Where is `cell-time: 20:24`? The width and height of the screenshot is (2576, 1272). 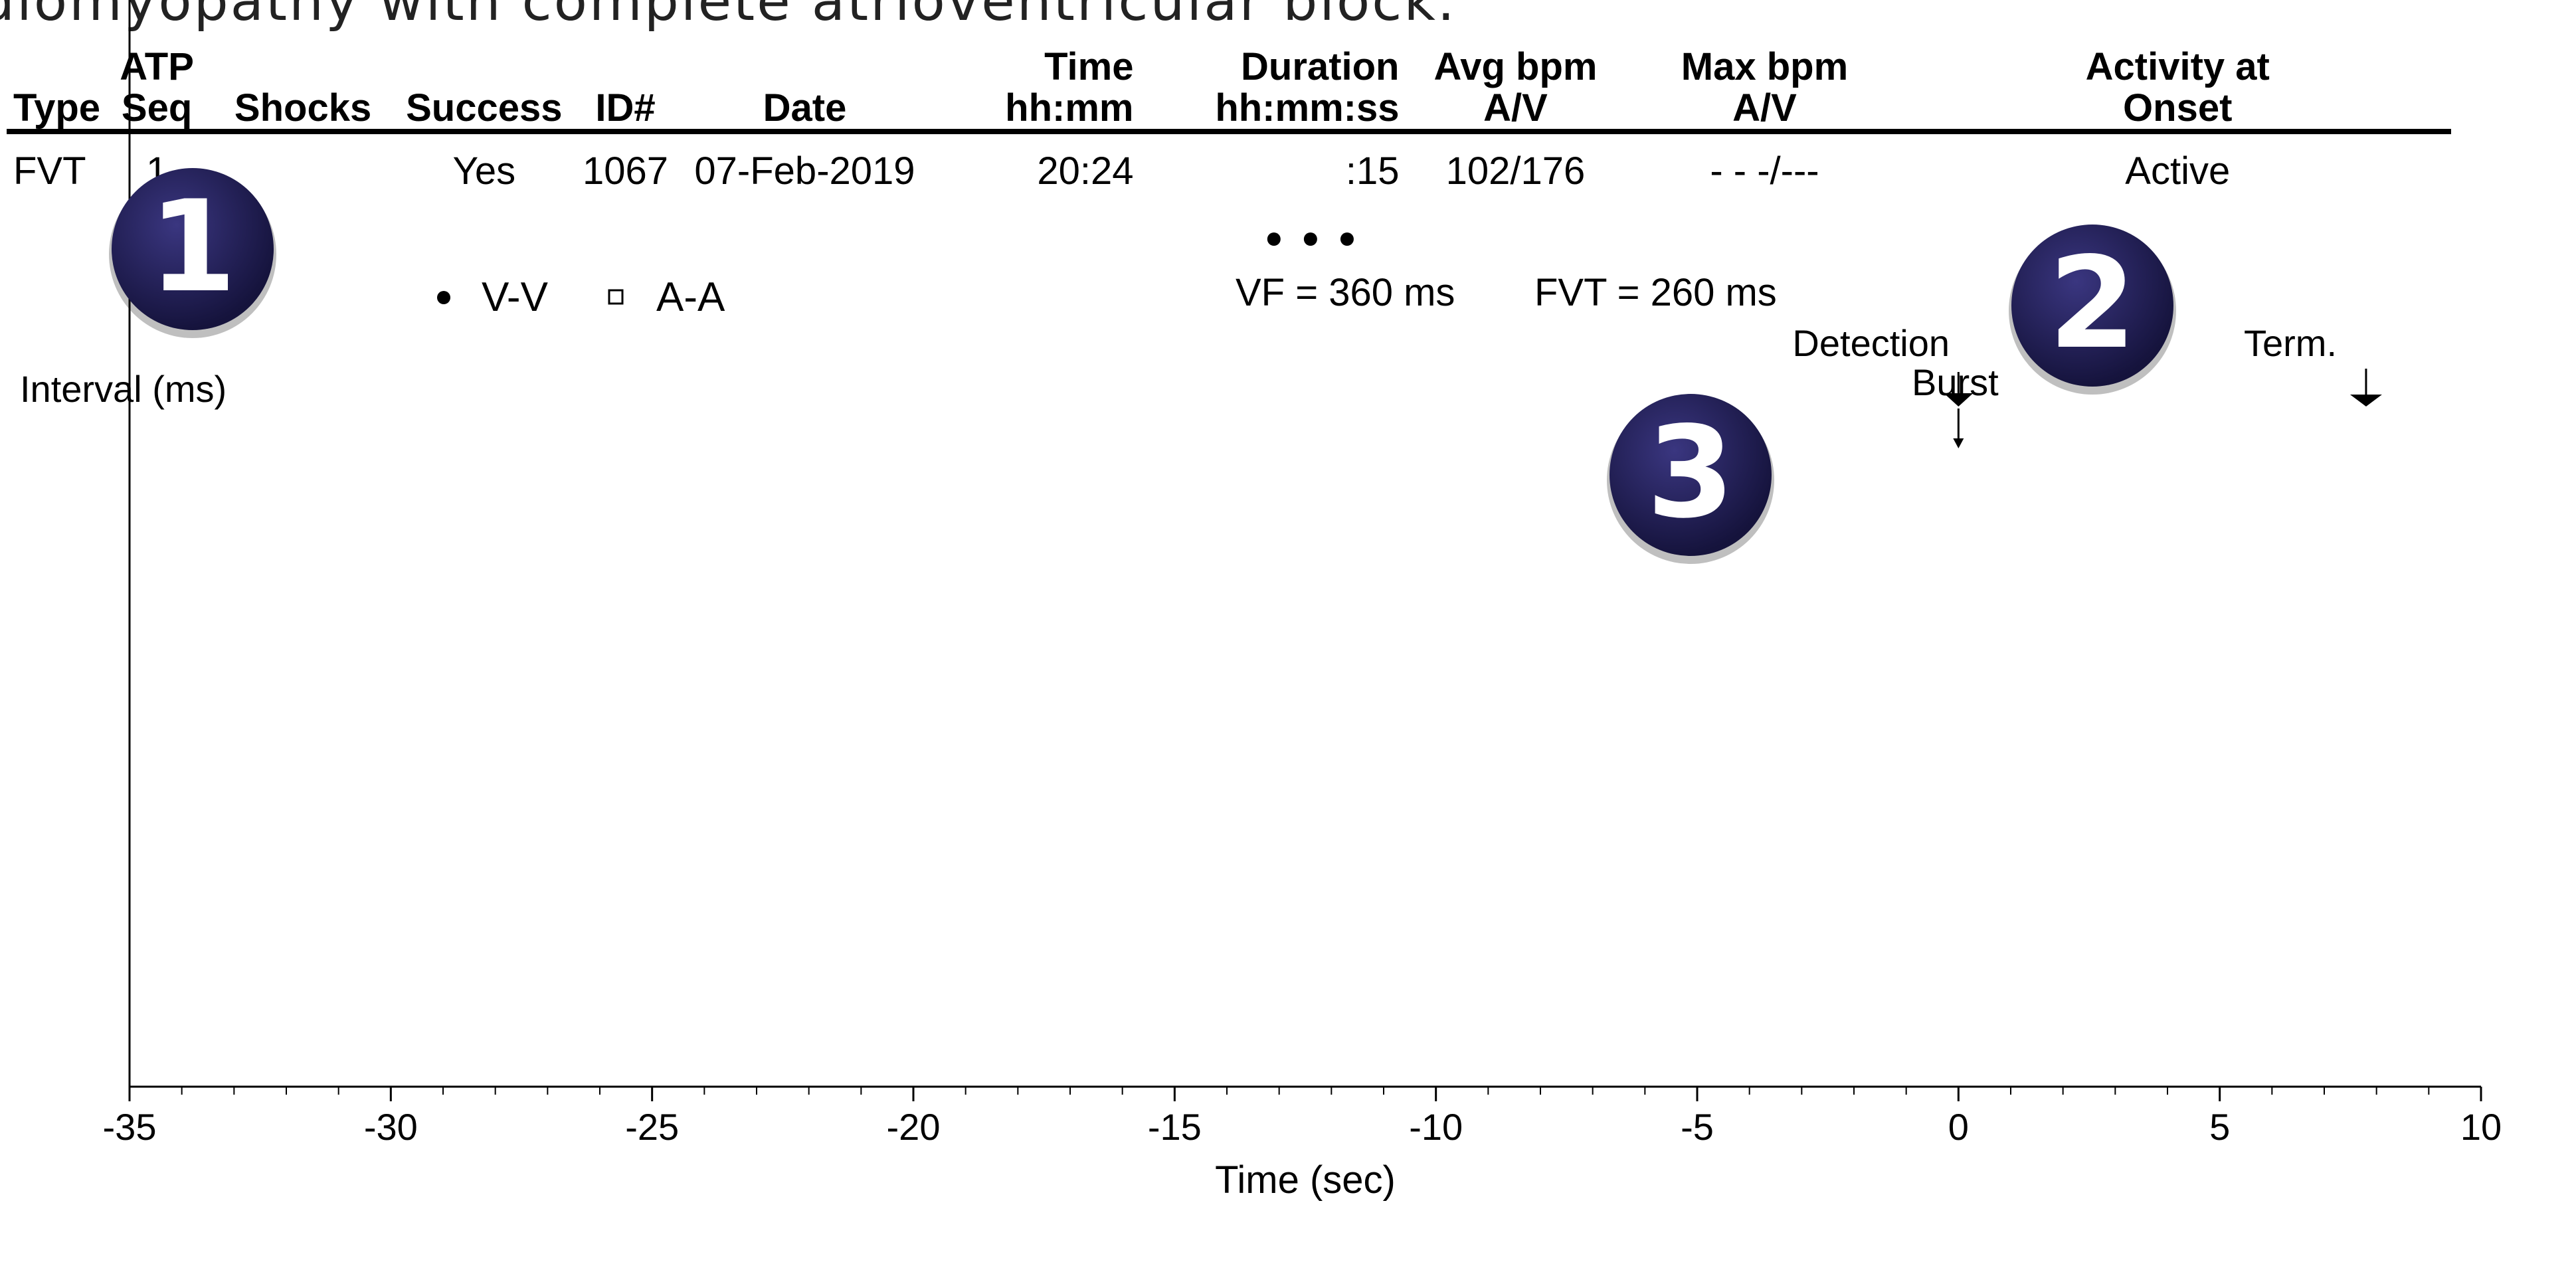 cell-time: 20:24 is located at coordinates (1085, 171).